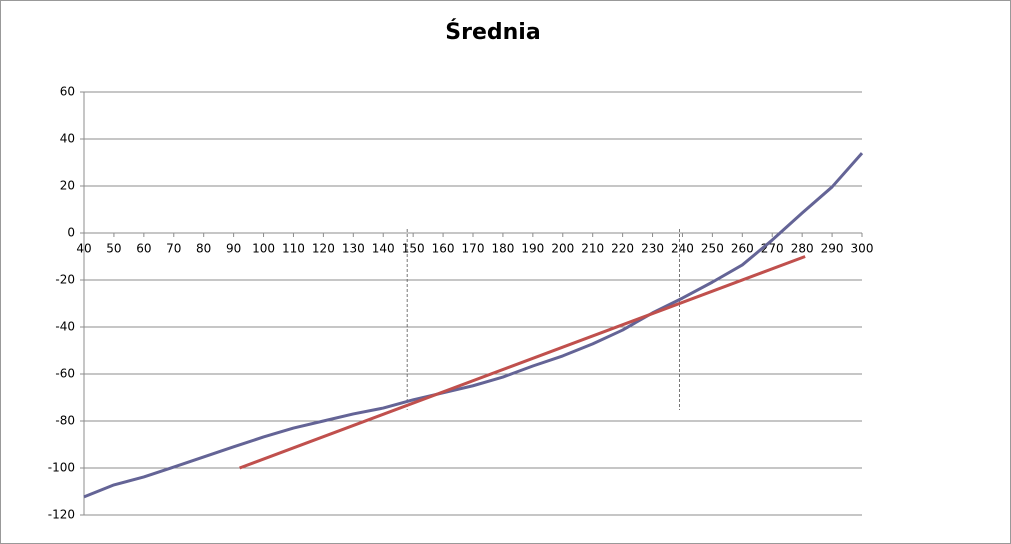 Image resolution: width=1011 pixels, height=544 pixels. Describe the element at coordinates (592, 249) in the screenshot. I see `x-tick-label: 210` at that location.